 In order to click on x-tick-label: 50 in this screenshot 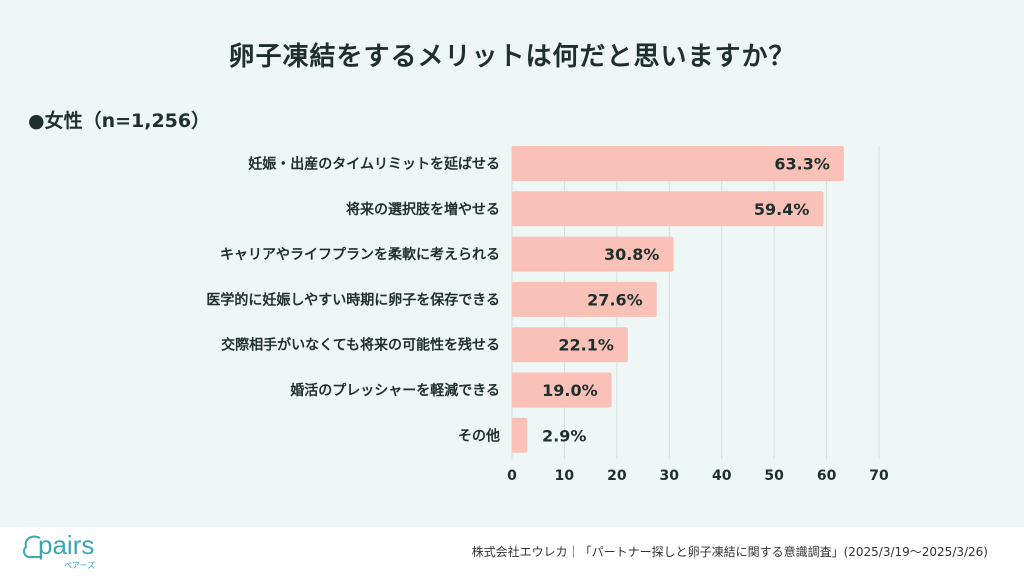, I will do `click(774, 476)`.